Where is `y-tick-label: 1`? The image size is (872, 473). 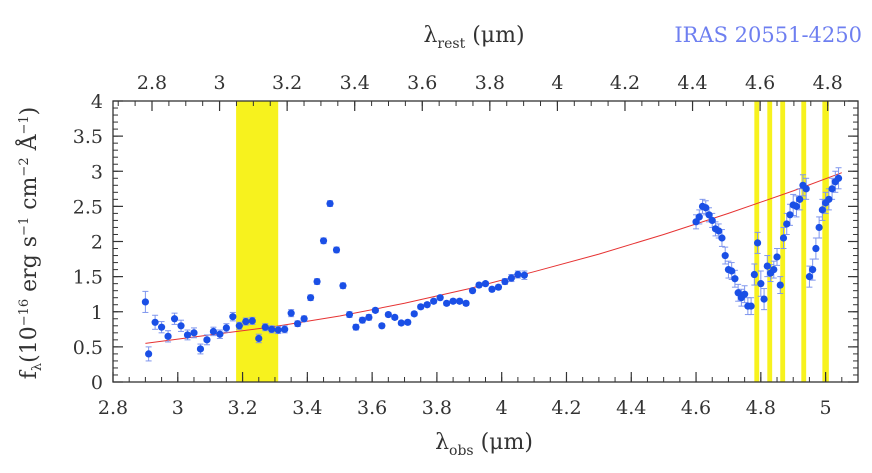
y-tick-label: 1 is located at coordinates (97, 313).